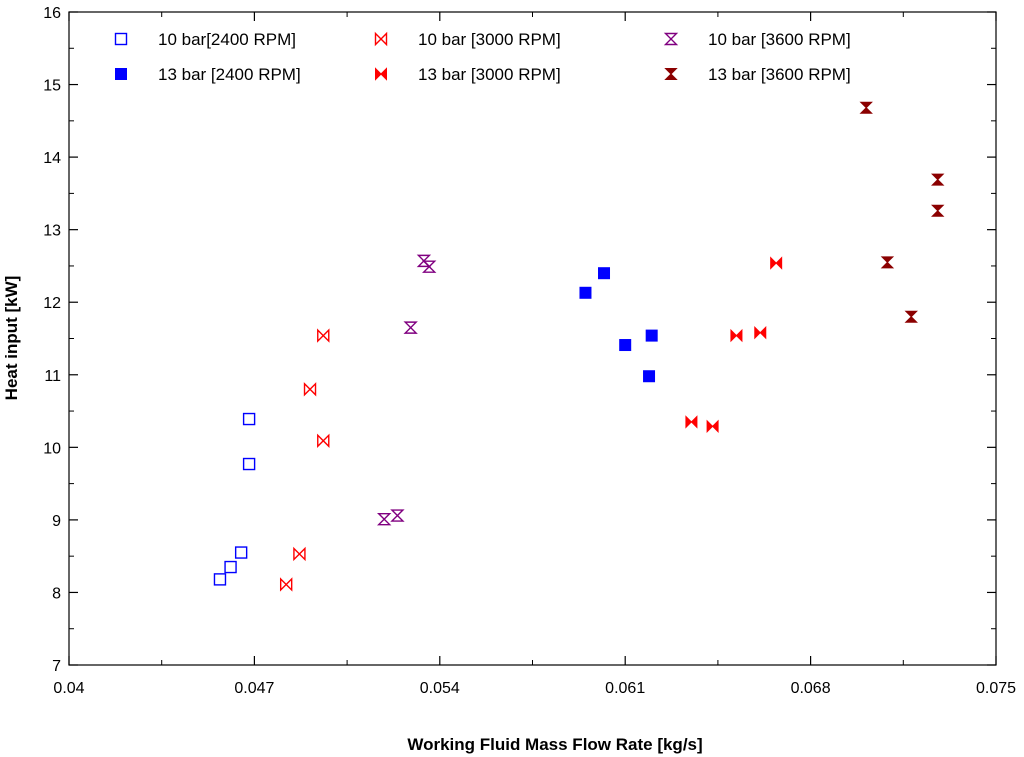 The height and width of the screenshot is (757, 1024). Describe the element at coordinates (56, 666) in the screenshot. I see `y-tick-label: 7` at that location.